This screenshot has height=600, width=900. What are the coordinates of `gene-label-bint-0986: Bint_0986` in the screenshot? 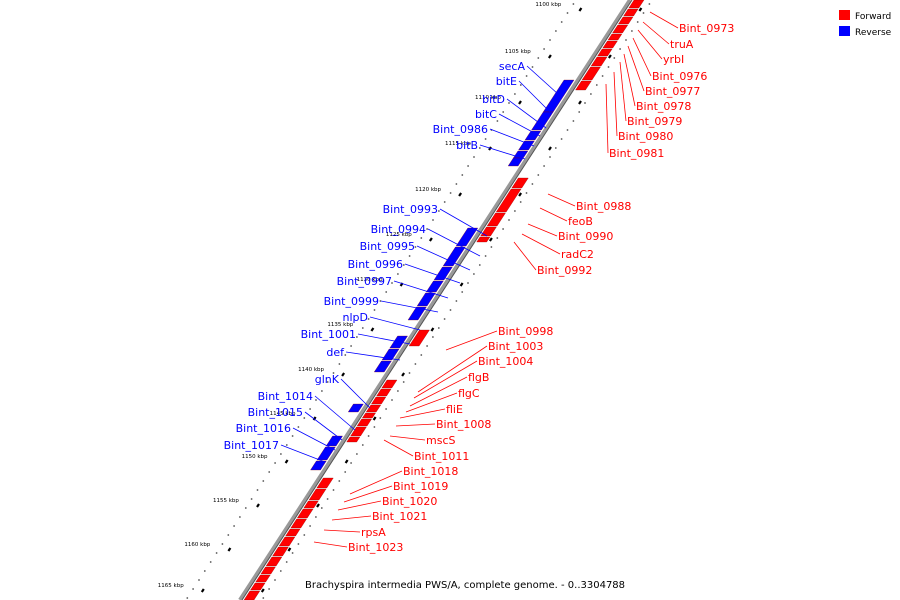 It's located at (460, 129).